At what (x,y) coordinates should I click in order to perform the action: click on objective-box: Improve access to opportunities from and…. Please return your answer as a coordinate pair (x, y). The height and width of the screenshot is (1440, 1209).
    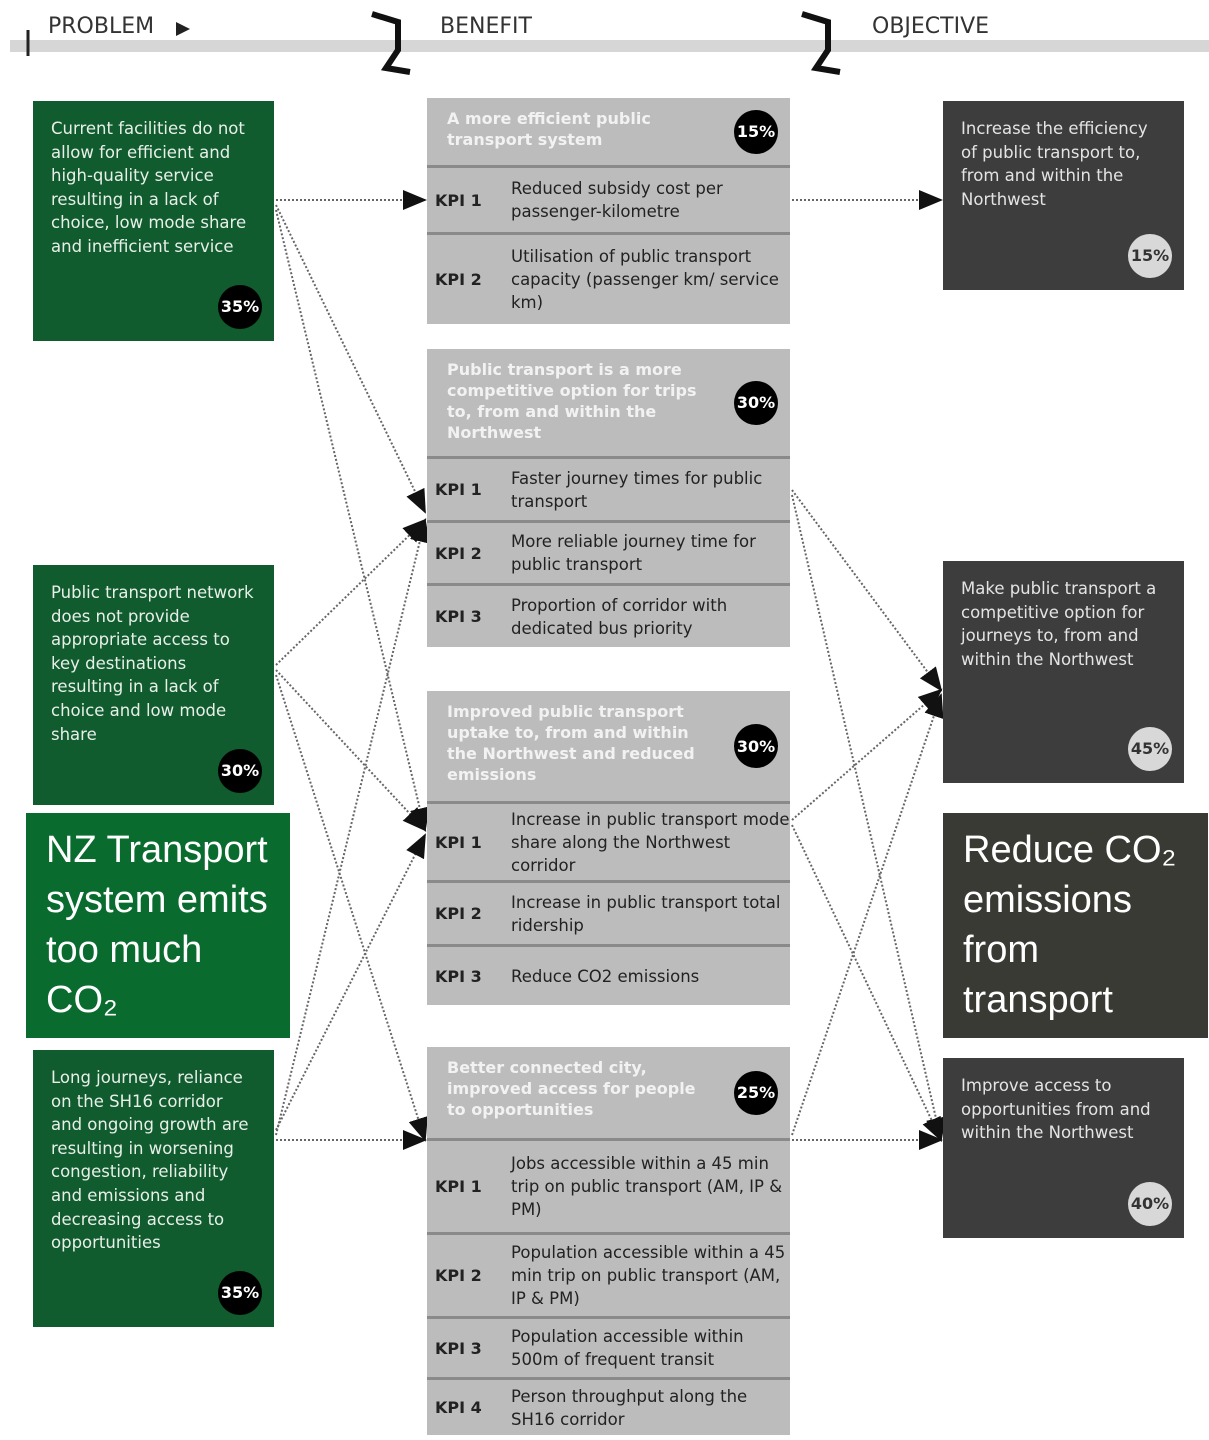
    Looking at the image, I should click on (1063, 1148).